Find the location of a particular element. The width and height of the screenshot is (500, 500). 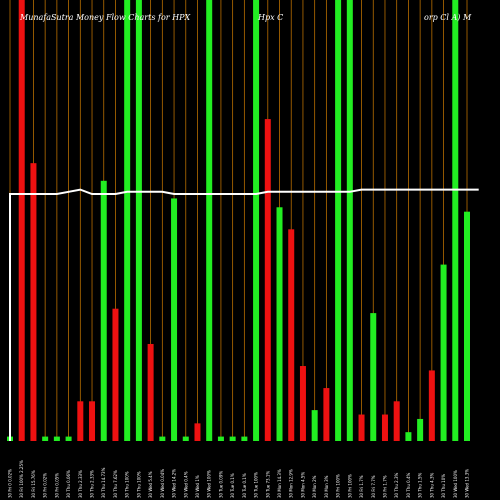

chart-title-part-3: orp Cl A) M is located at coordinates (448, 17).